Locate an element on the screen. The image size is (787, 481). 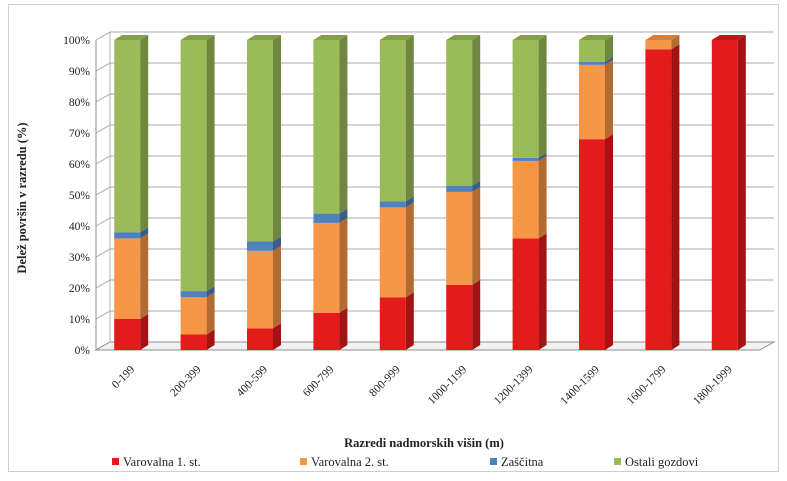
y-tick-label: 50% is located at coordinates (80, 196).